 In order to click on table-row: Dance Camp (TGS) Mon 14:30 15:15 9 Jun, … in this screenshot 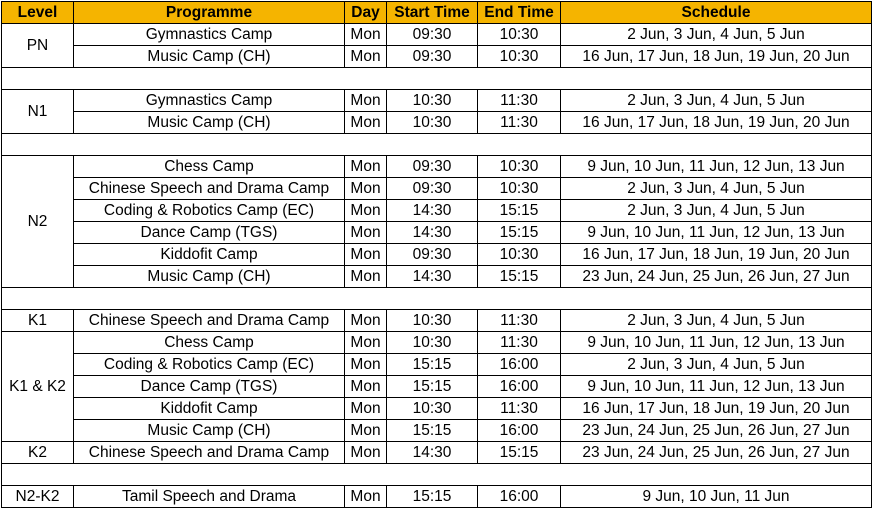, I will do `click(437, 232)`.